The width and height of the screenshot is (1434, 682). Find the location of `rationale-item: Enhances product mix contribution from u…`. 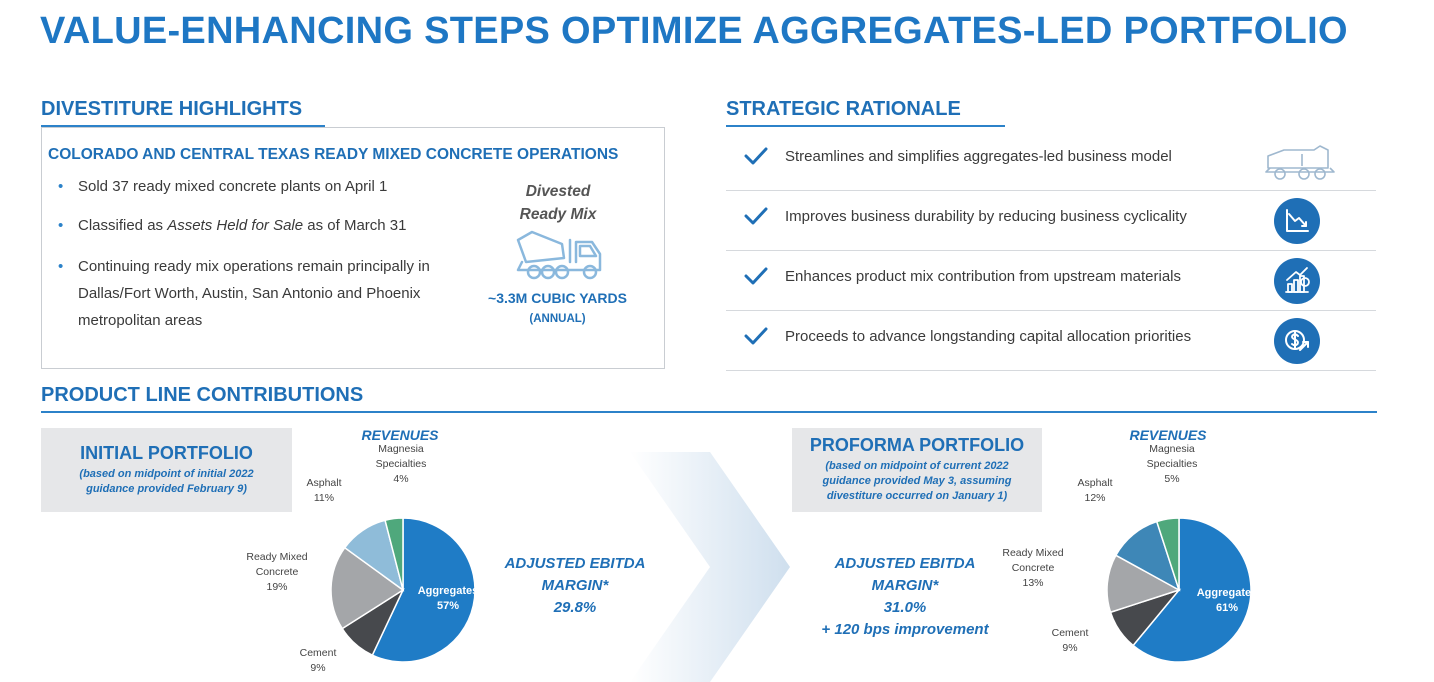

rationale-item: Enhances product mix contribution from u… is located at coordinates (1051, 280).